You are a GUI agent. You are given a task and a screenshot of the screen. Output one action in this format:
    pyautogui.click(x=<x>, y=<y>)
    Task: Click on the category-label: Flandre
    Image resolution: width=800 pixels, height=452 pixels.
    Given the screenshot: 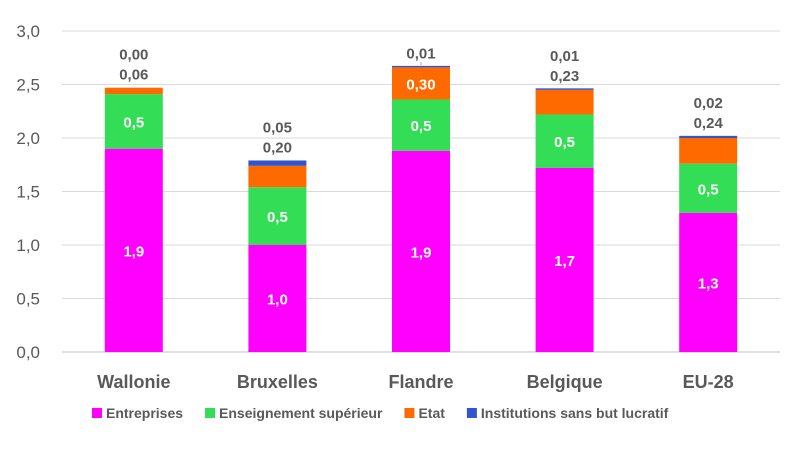 What is the action you would take?
    pyautogui.click(x=420, y=382)
    